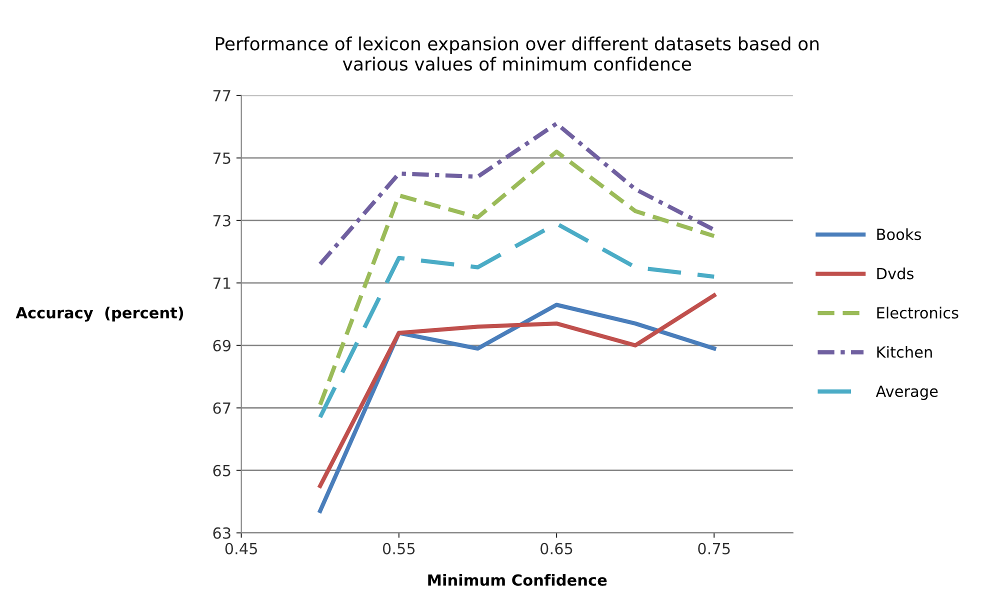 This screenshot has width=985, height=616. Describe the element at coordinates (221, 96) in the screenshot. I see `y-tick-label: 77` at that location.